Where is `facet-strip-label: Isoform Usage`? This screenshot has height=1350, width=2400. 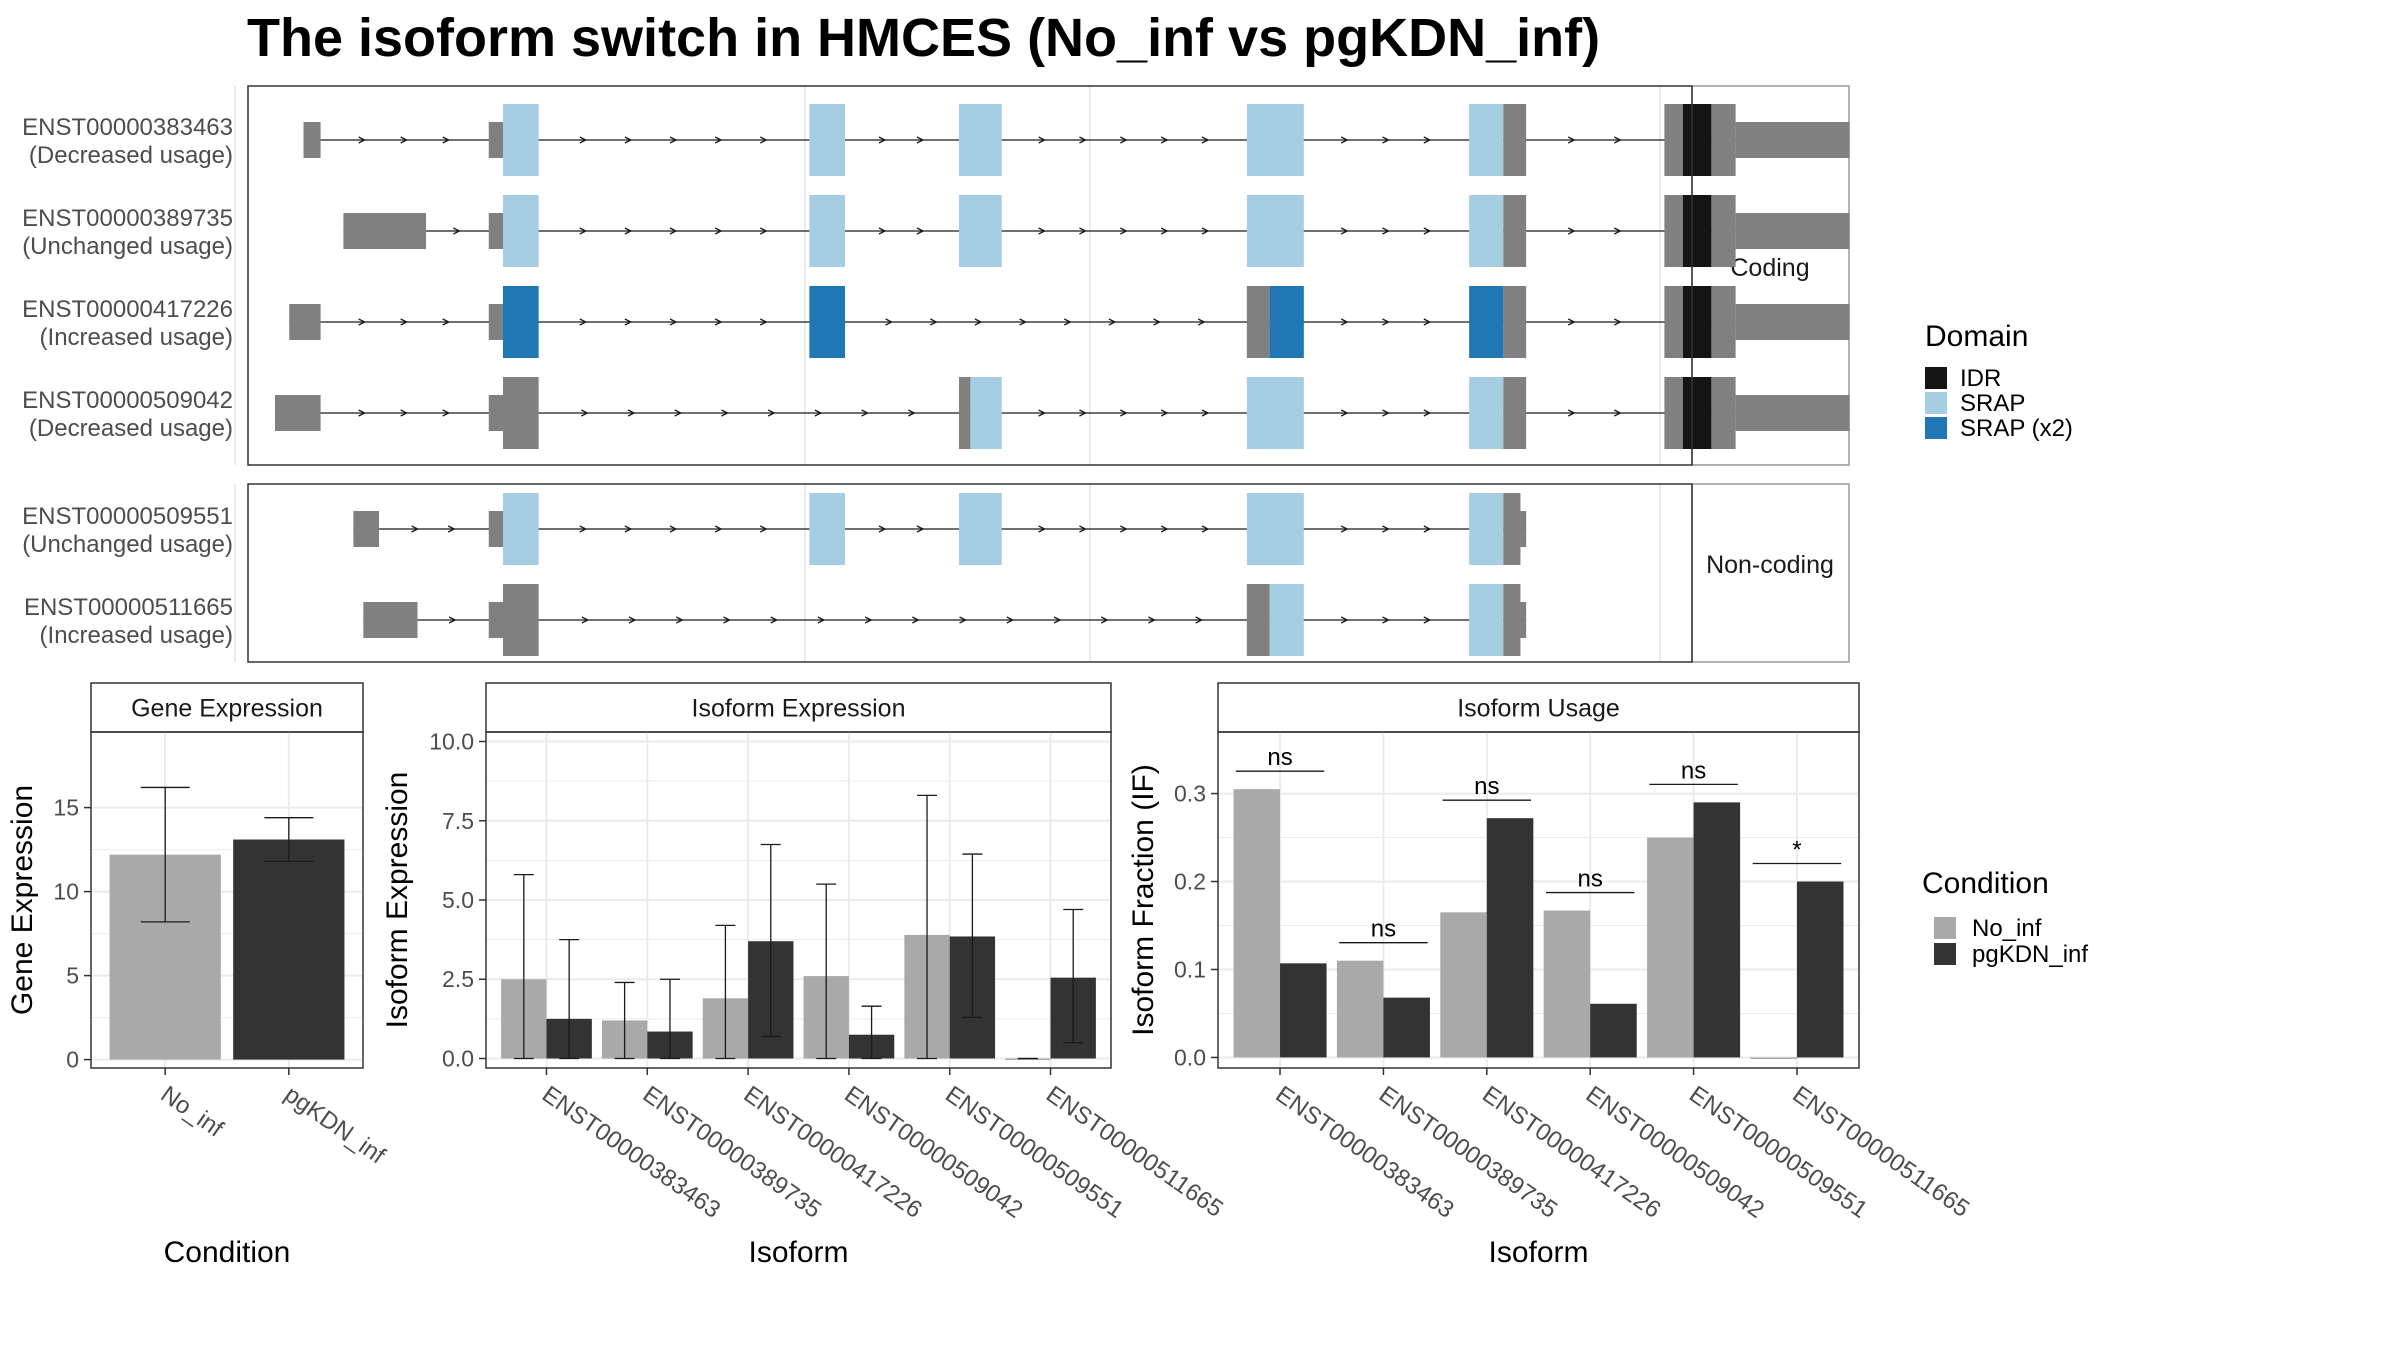
facet-strip-label: Isoform Usage is located at coordinates (1538, 709).